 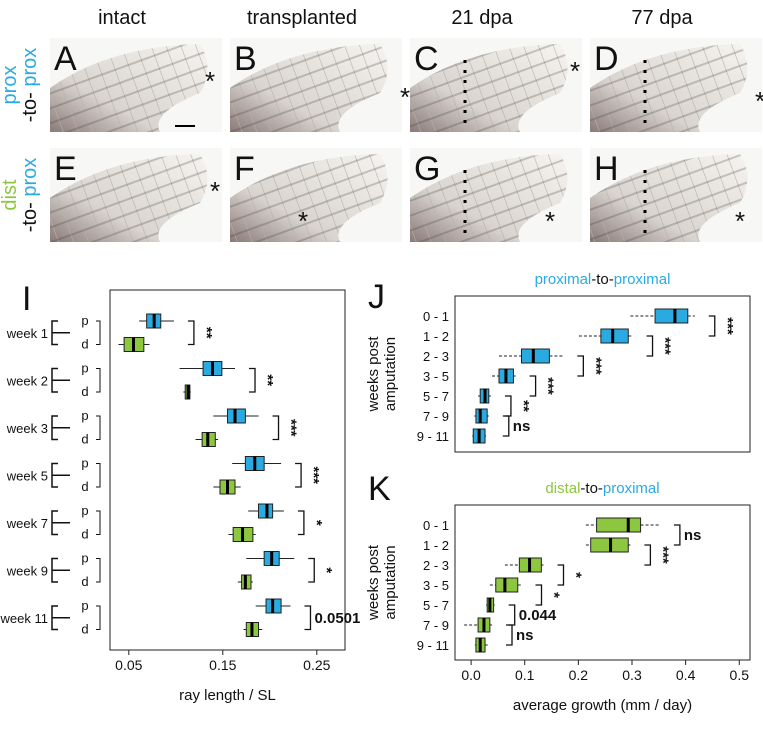 I want to click on category-label: 5 - 7, so click(x=436, y=605).